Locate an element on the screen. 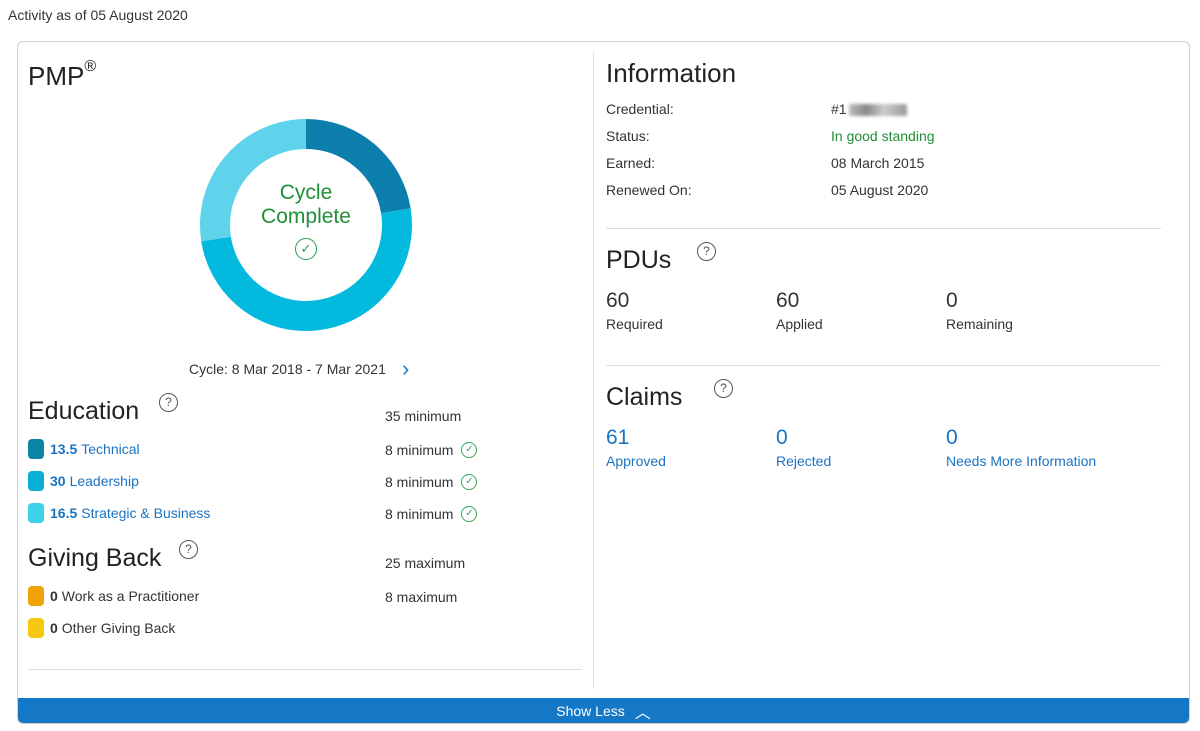  claims-rejected-value: 0 is located at coordinates (782, 437).